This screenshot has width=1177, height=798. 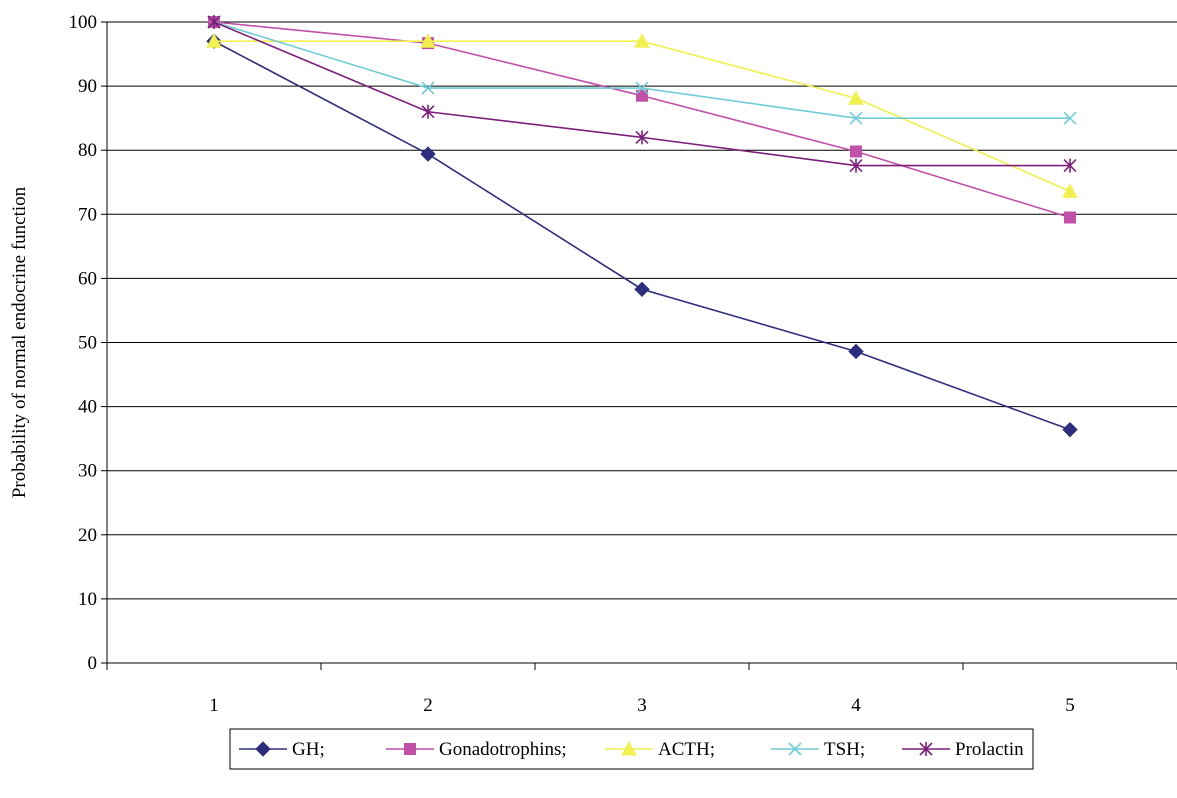 What do you see at coordinates (87, 535) in the screenshot?
I see `y-tick-label: 20` at bounding box center [87, 535].